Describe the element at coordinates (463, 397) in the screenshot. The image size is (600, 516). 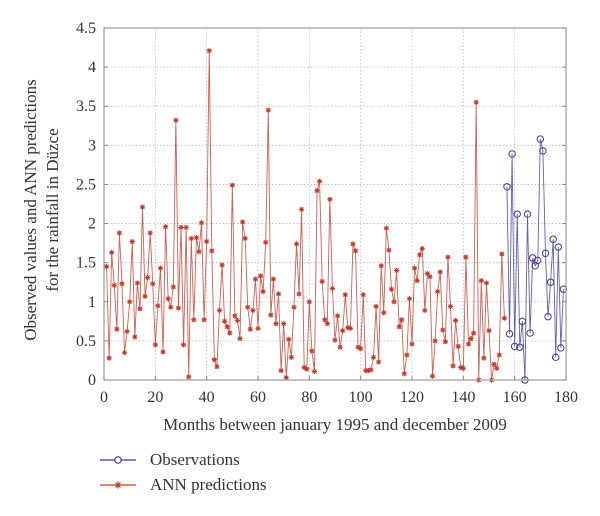
I see `x-tick-label: 140` at that location.